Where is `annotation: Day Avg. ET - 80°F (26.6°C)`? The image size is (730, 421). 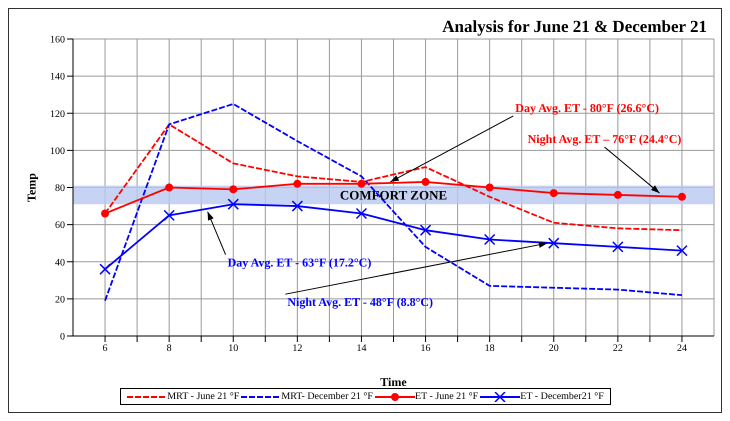
annotation: Day Avg. ET - 80°F (26.6°C) is located at coordinates (587, 107).